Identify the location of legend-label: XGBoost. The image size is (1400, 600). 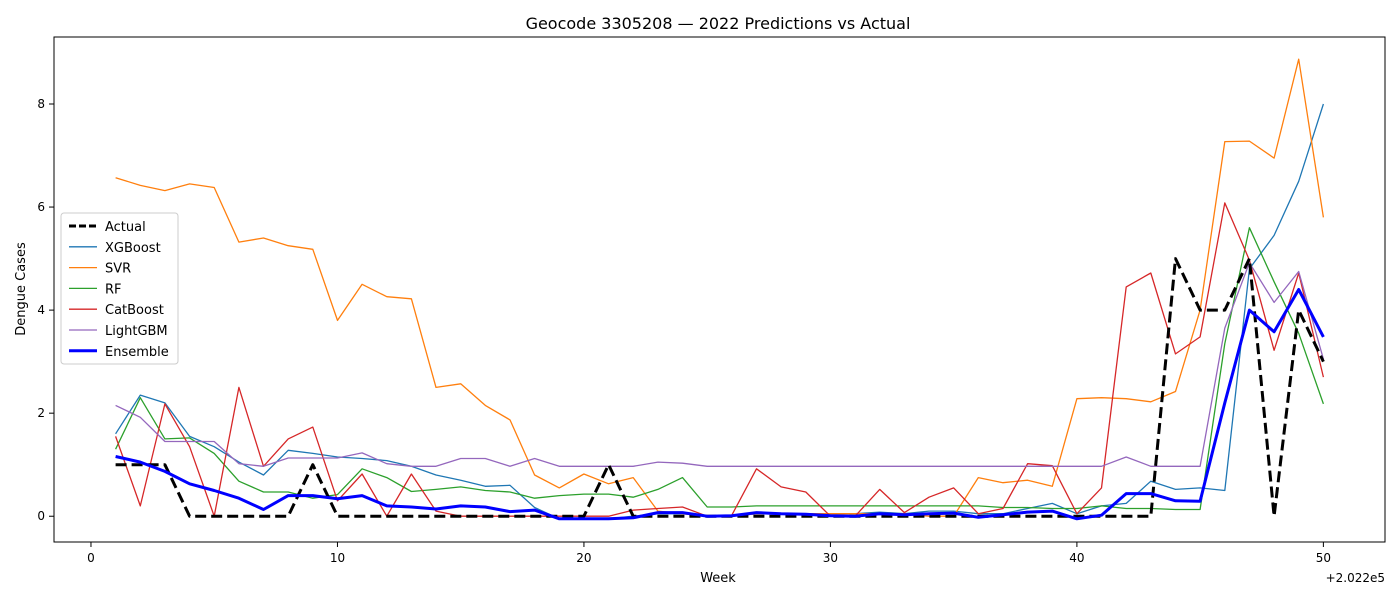
(133, 248).